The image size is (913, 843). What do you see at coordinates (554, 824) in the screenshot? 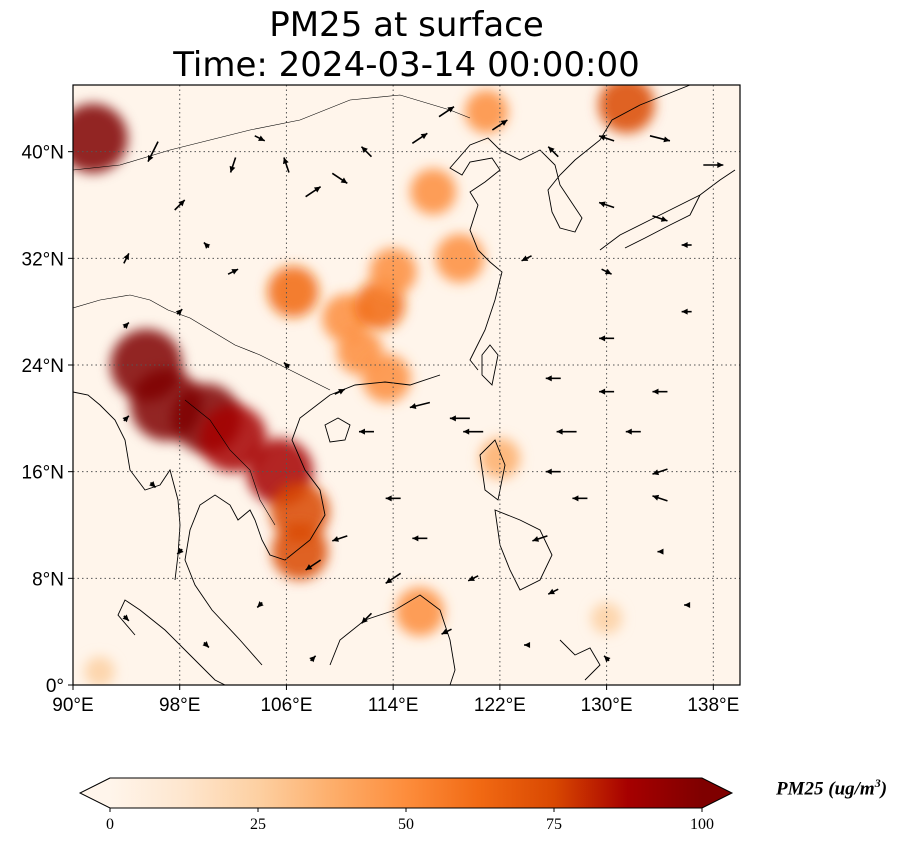
I see `colorbar-tick-label: 75` at bounding box center [554, 824].